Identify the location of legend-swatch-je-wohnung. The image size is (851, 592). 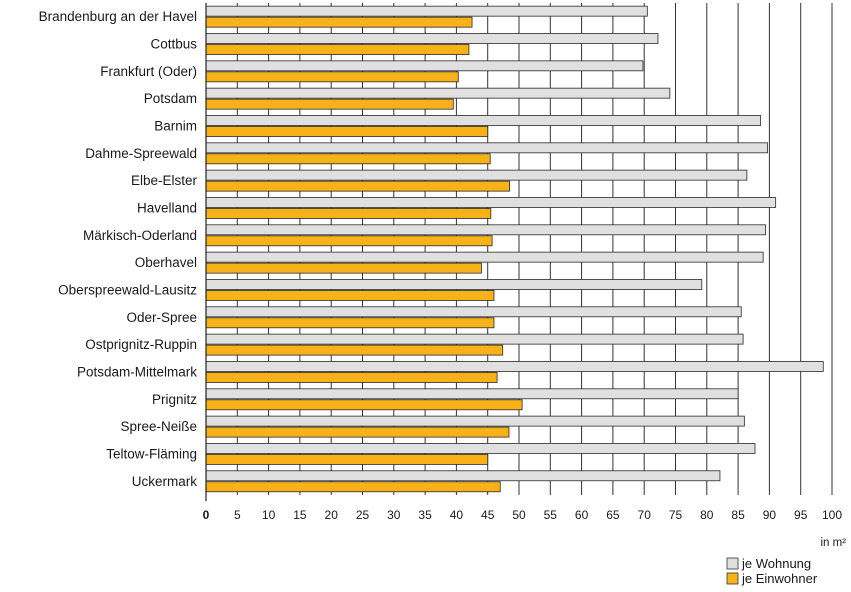
(732, 563).